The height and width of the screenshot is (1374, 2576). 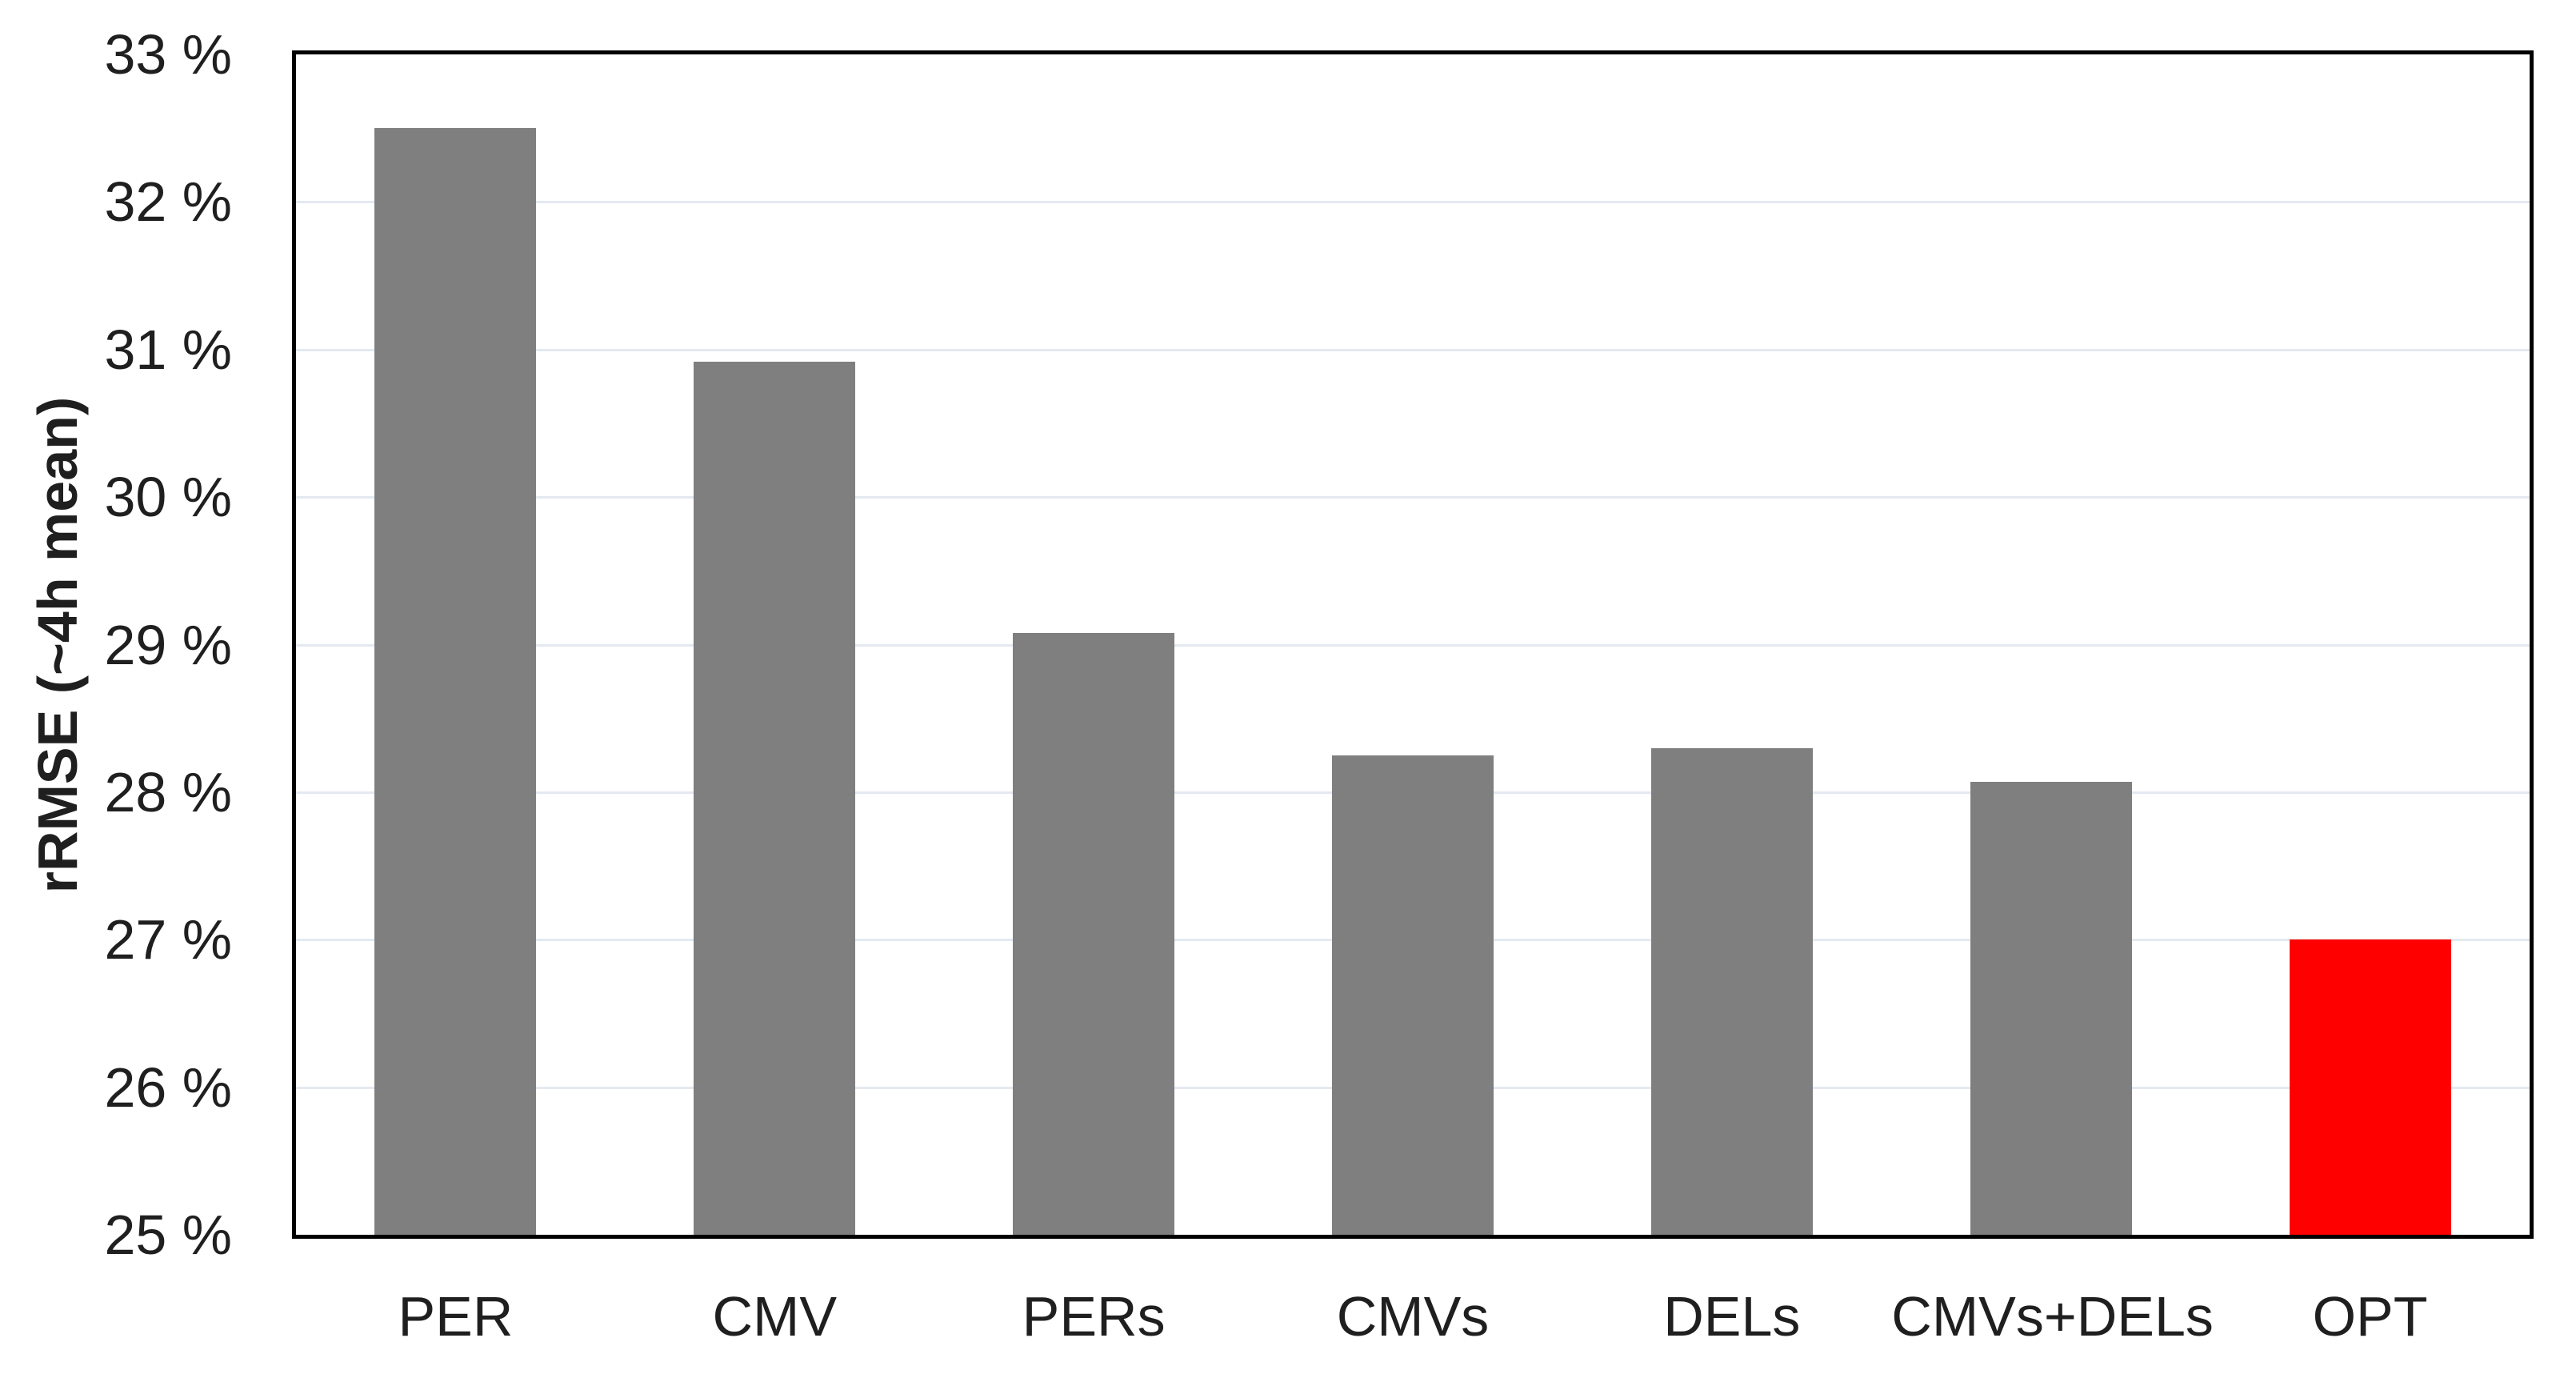 What do you see at coordinates (1732, 1316) in the screenshot?
I see `x-axis-label: DELs` at bounding box center [1732, 1316].